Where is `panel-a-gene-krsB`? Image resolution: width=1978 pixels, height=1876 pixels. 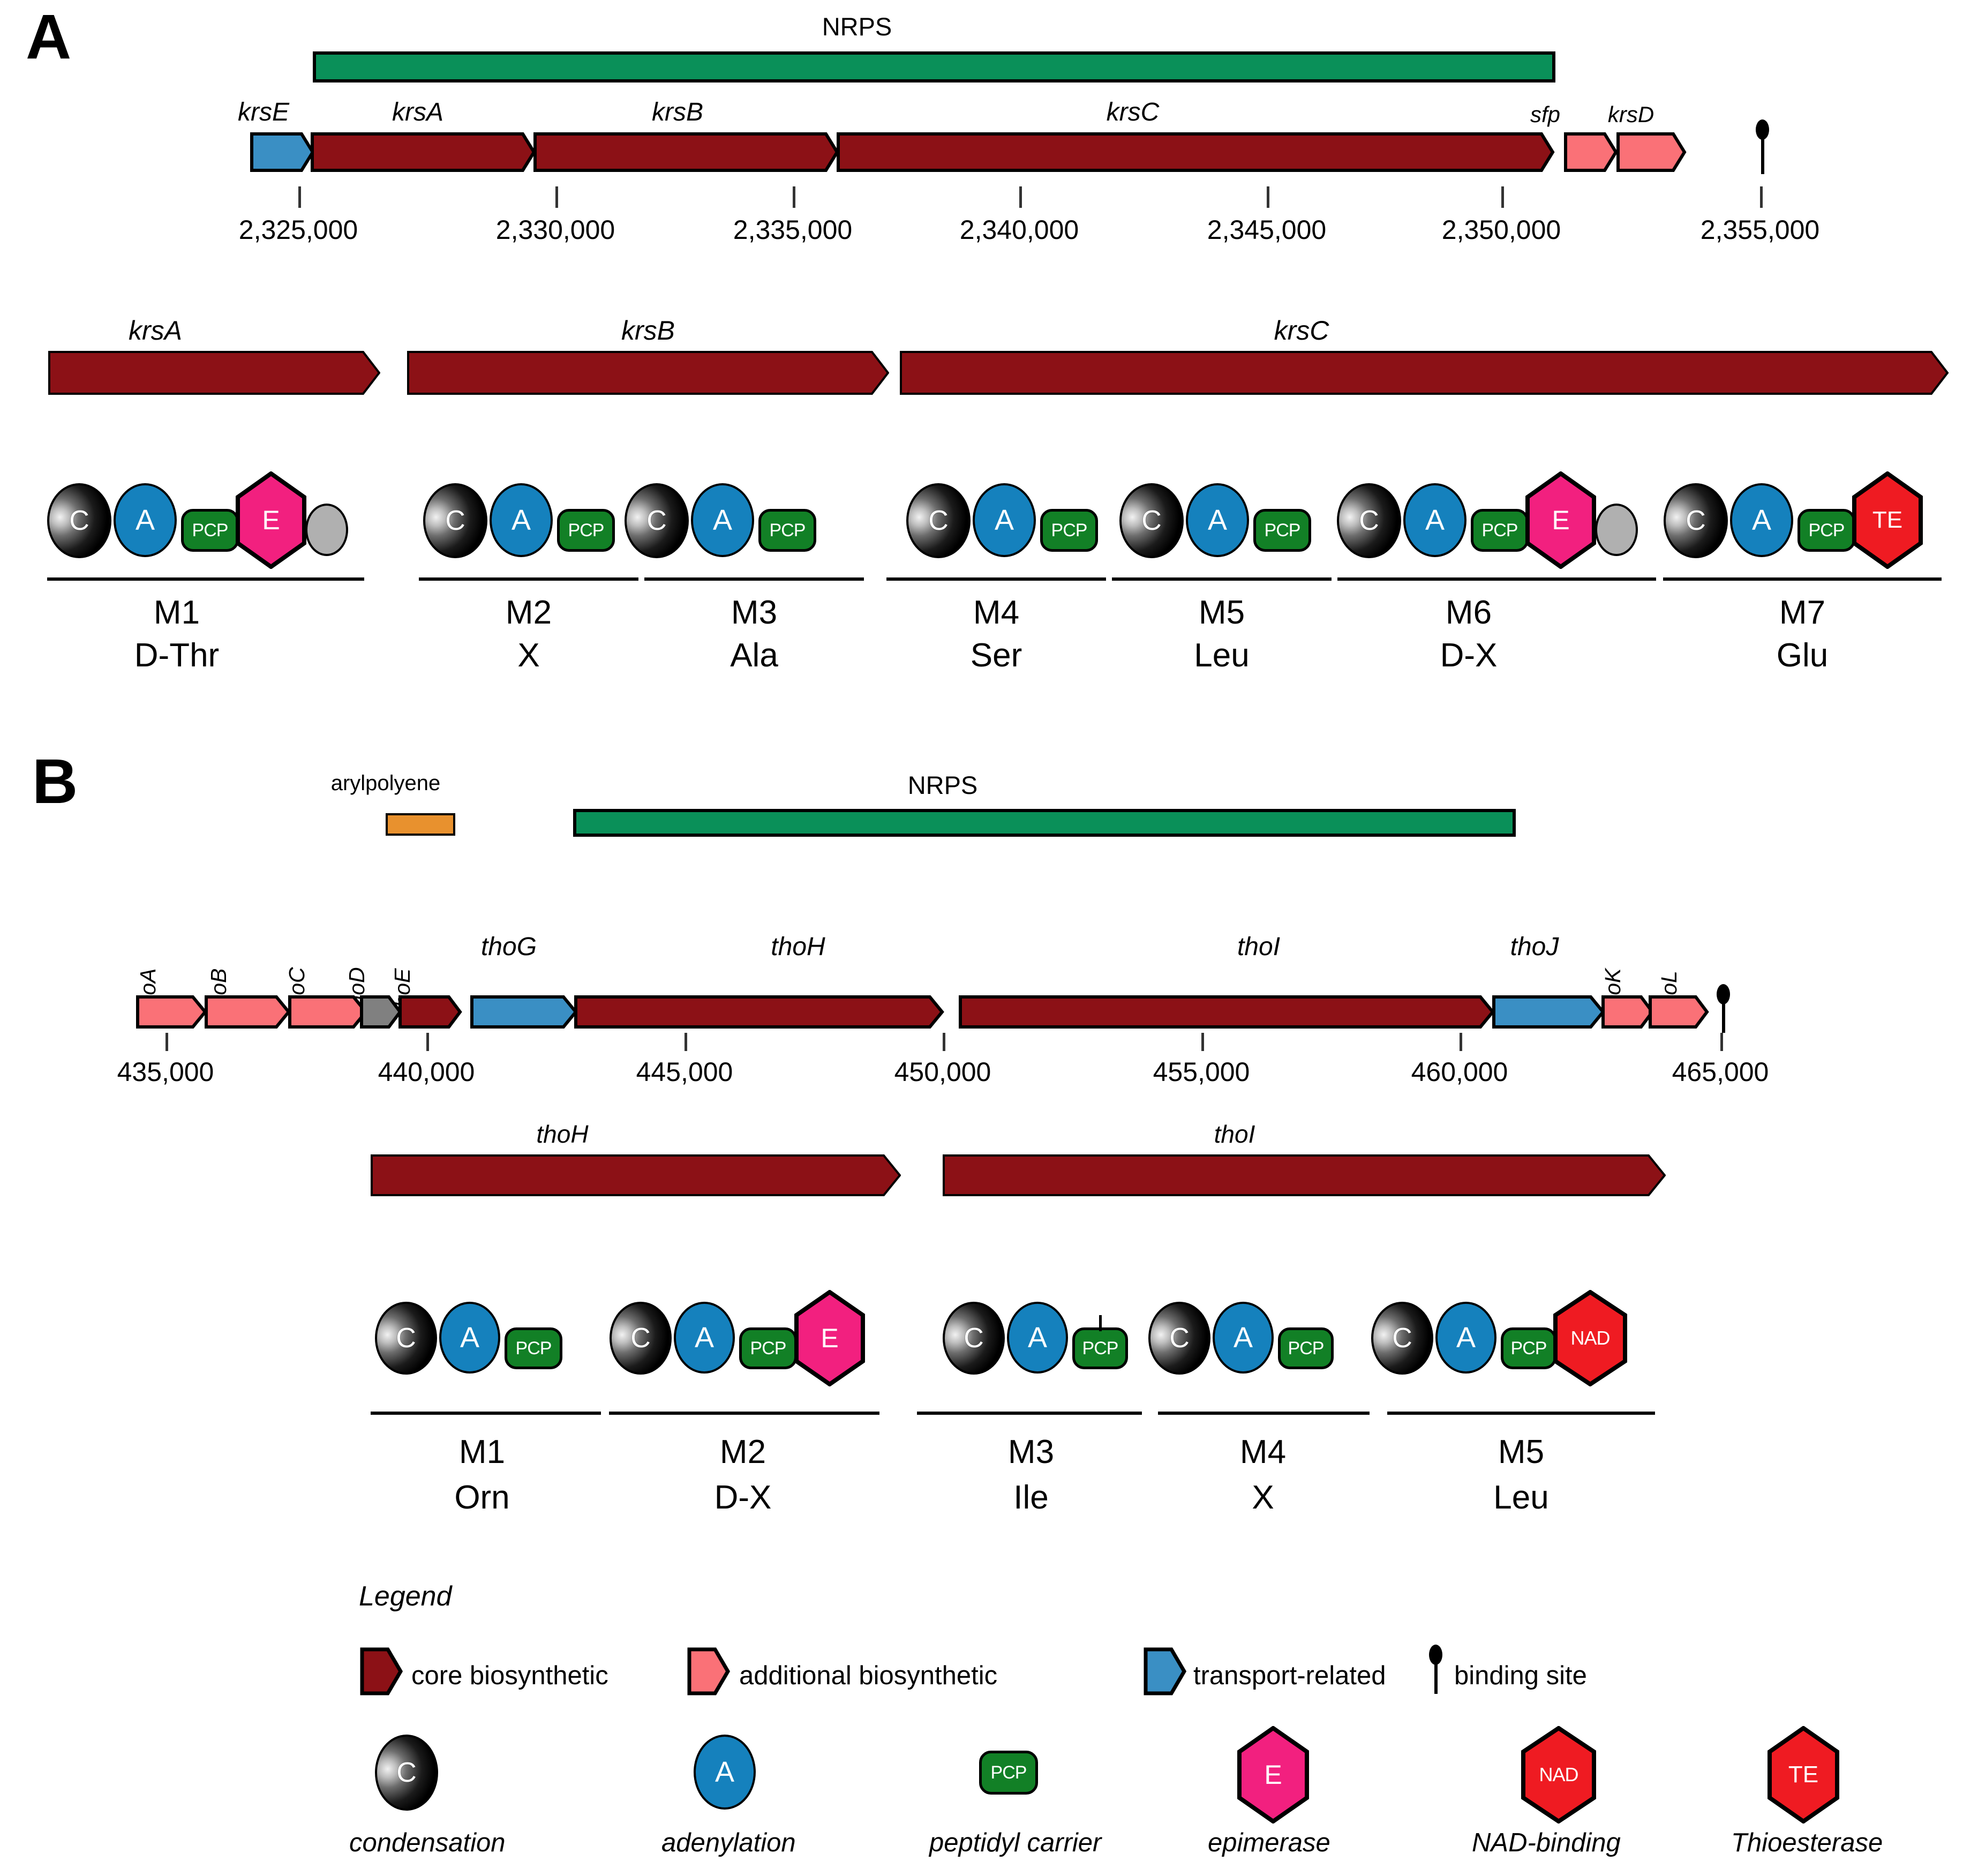
panel-a-gene-krsB is located at coordinates (686, 152).